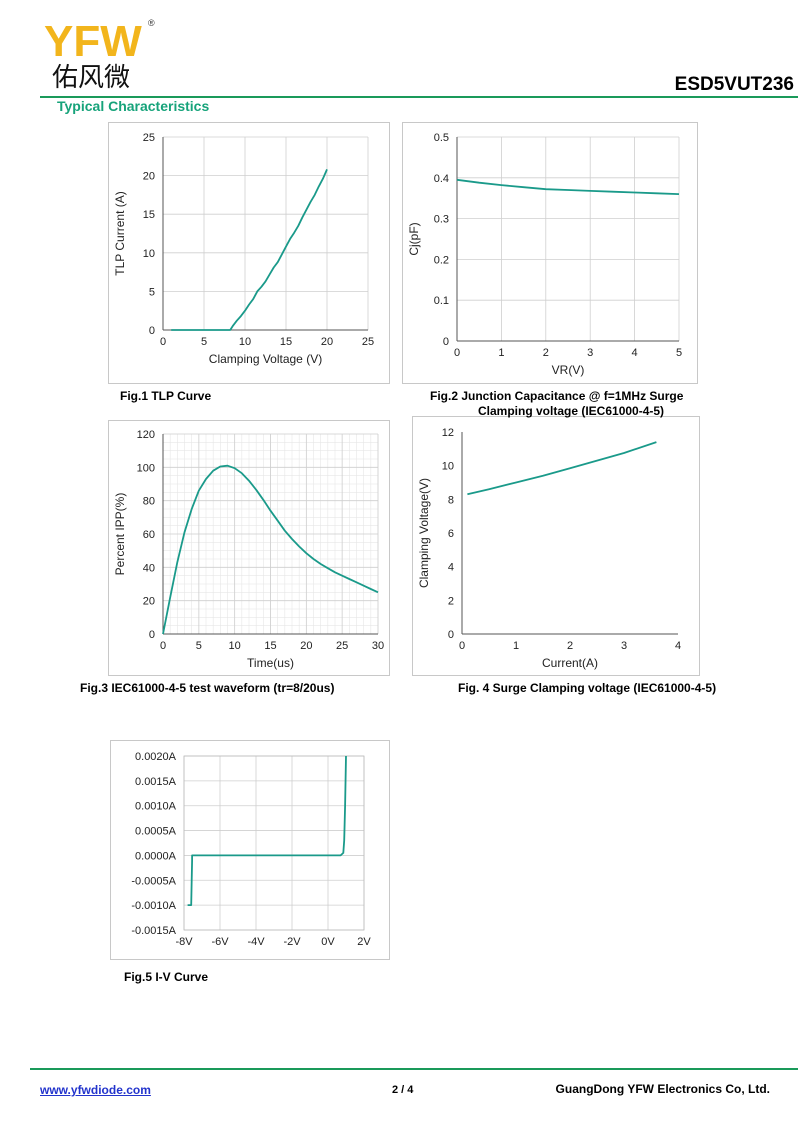 Image resolution: width=800 pixels, height=1130 pixels. What do you see at coordinates (501, 353) in the screenshot?
I see `fig2-xtick-label: 1` at bounding box center [501, 353].